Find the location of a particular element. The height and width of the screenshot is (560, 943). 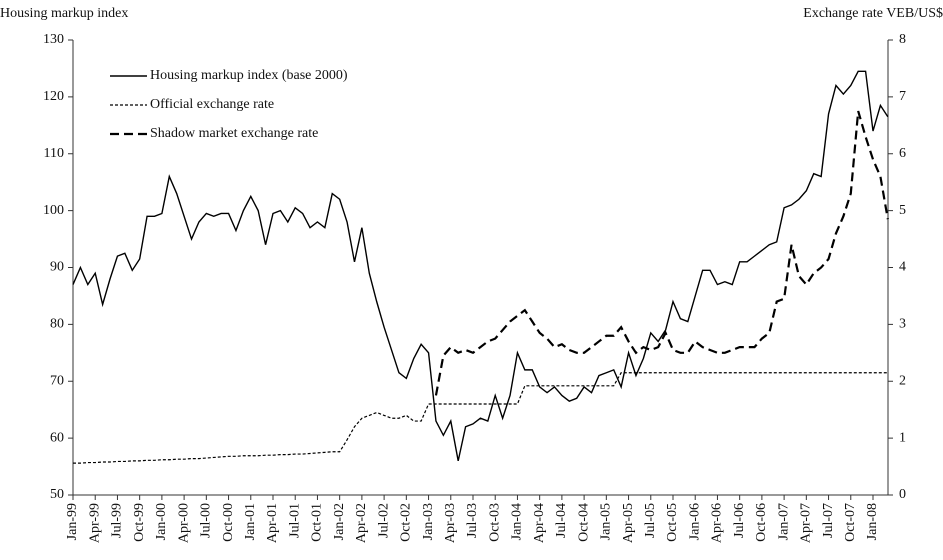

y2-tick-label: 0 is located at coordinates (902, 494).